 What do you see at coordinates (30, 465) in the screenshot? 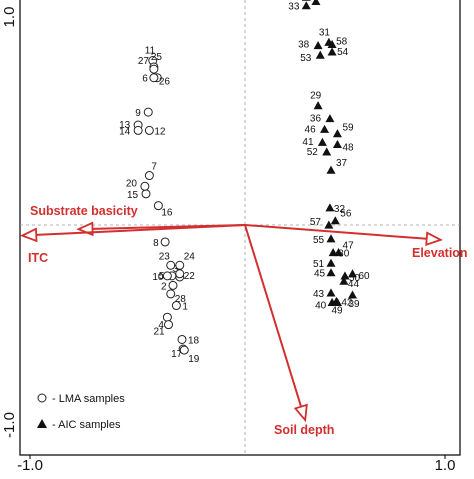
I see `x-tick-label-0: -1.0` at bounding box center [30, 465].